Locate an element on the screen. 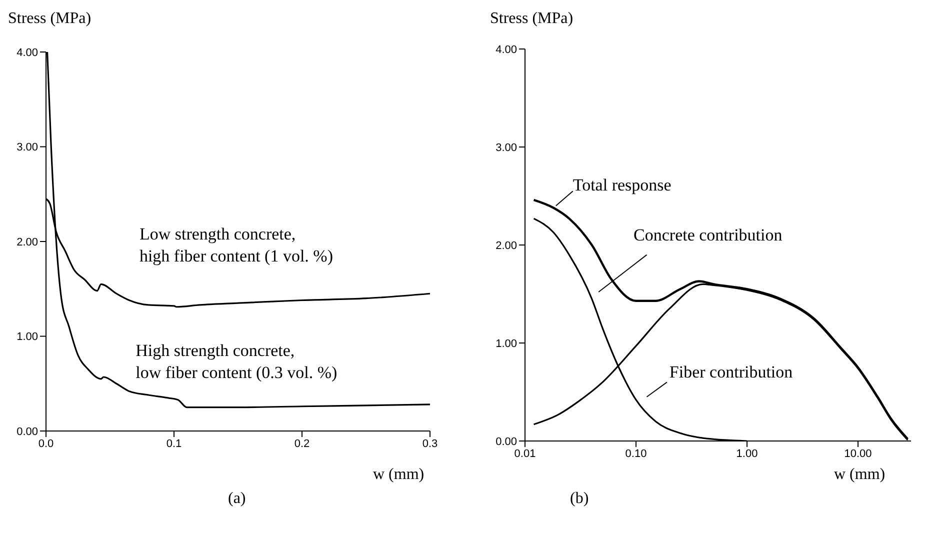  x-tick-label: 0.10 is located at coordinates (636, 454).